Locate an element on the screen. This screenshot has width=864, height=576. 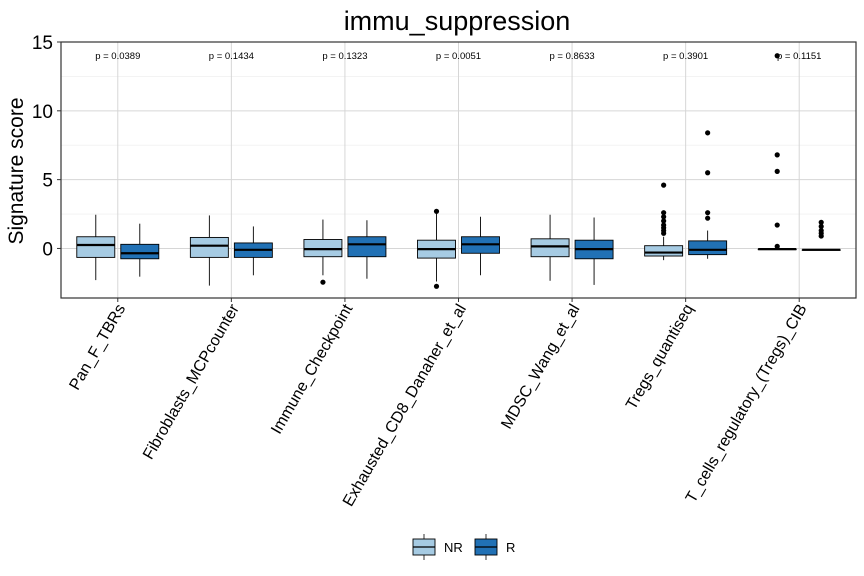
p-value-label: p = 0.1434 is located at coordinates (231, 56).